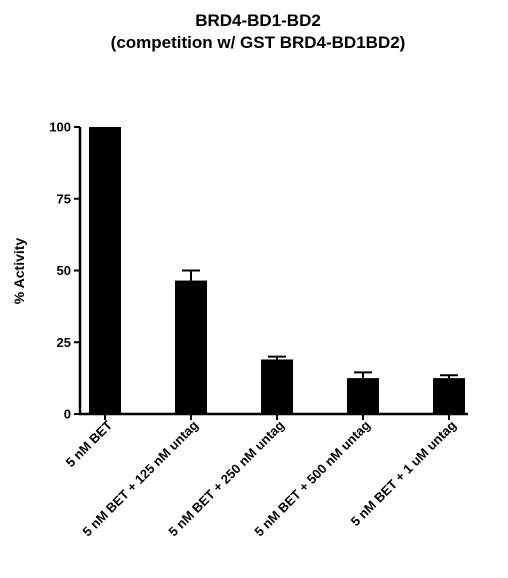 The width and height of the screenshot is (508, 578). What do you see at coordinates (258, 42) in the screenshot?
I see `chart-subtitle: (competition w/ GST BRD4-BD1BD2)` at bounding box center [258, 42].